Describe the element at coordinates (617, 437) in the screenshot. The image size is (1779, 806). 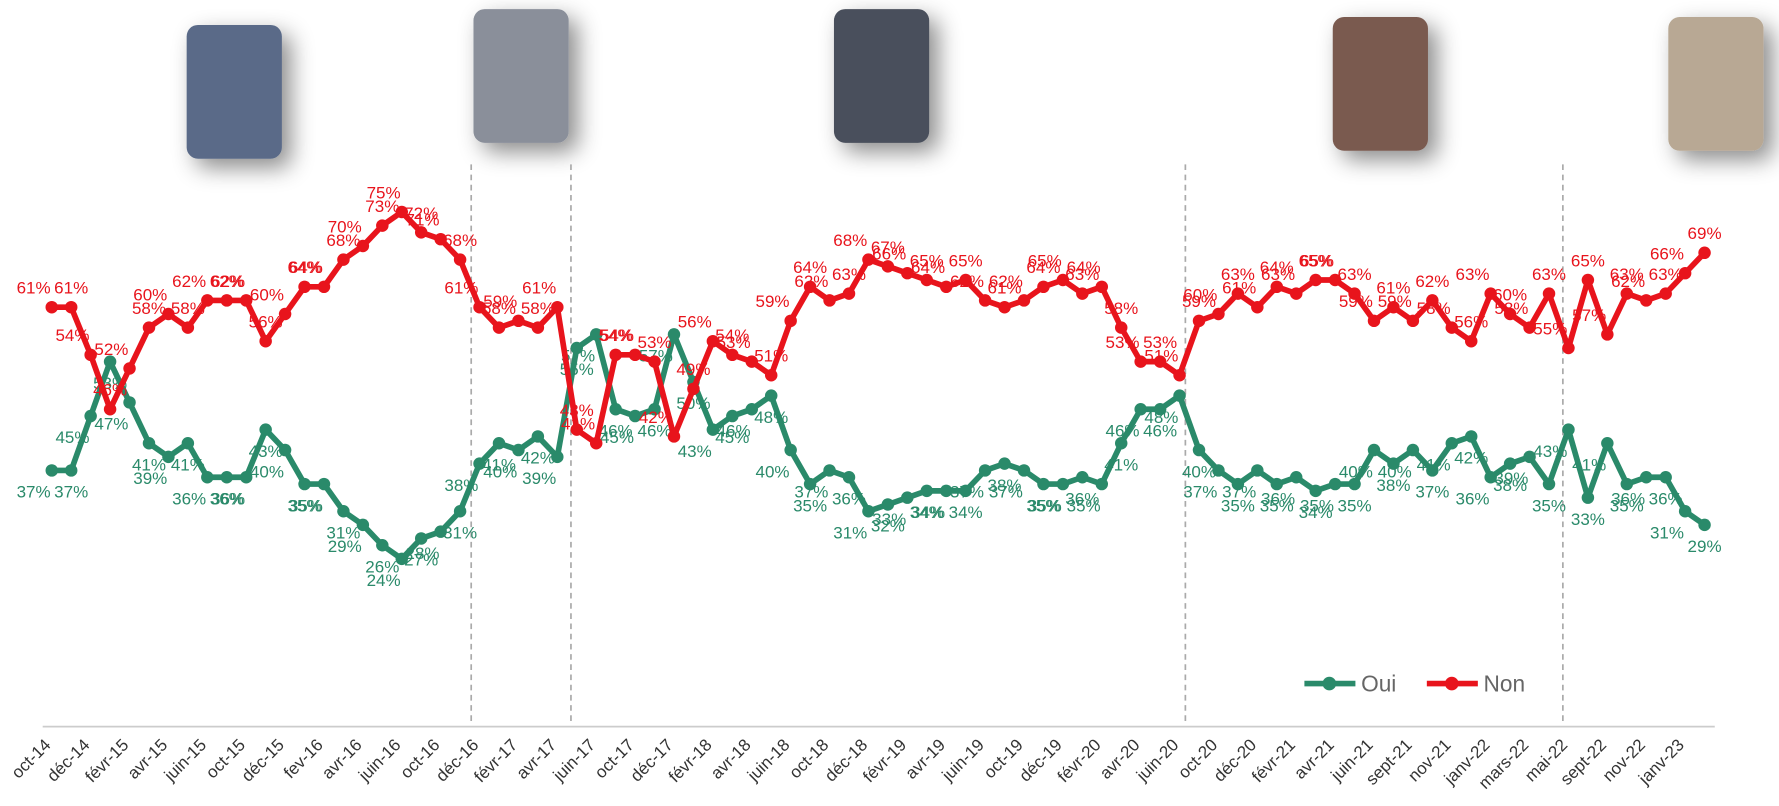
I see `data-label: 45%` at that location.